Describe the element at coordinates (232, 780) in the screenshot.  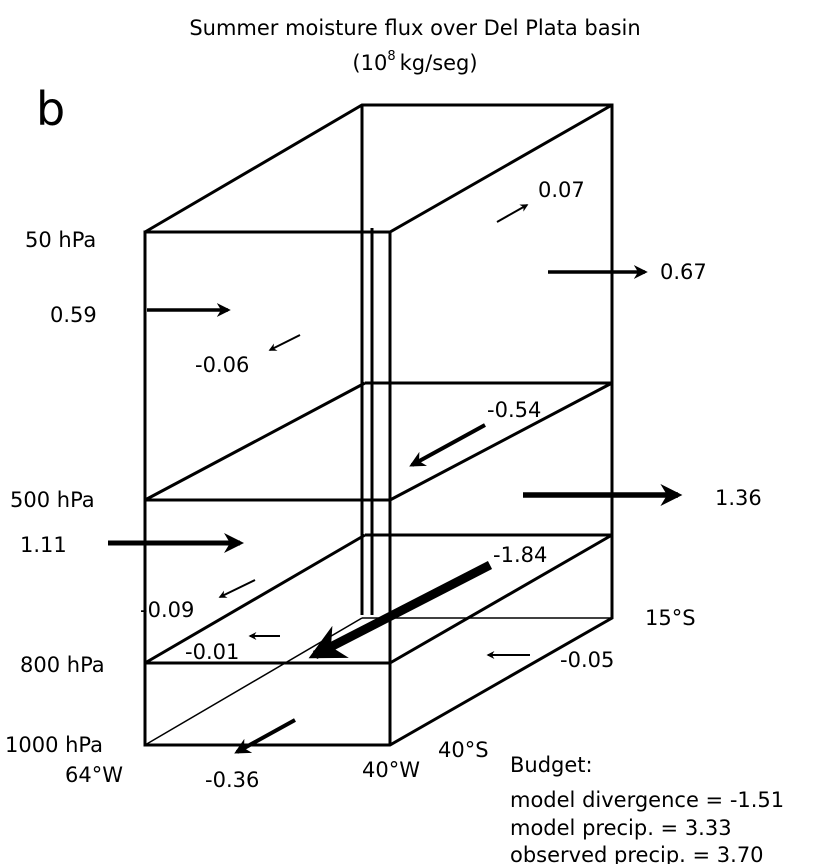
I see `flux-label: -0.36` at that location.